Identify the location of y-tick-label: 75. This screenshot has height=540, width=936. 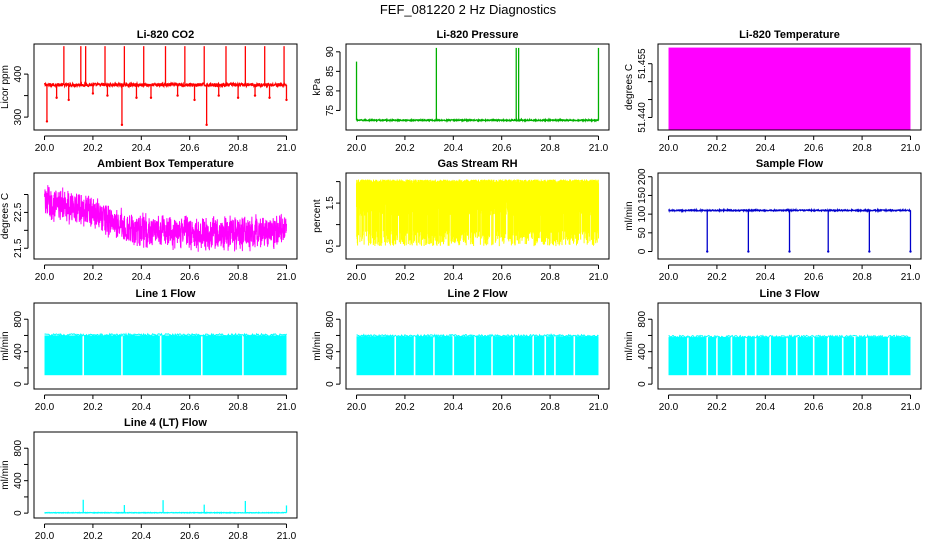
(330, 110).